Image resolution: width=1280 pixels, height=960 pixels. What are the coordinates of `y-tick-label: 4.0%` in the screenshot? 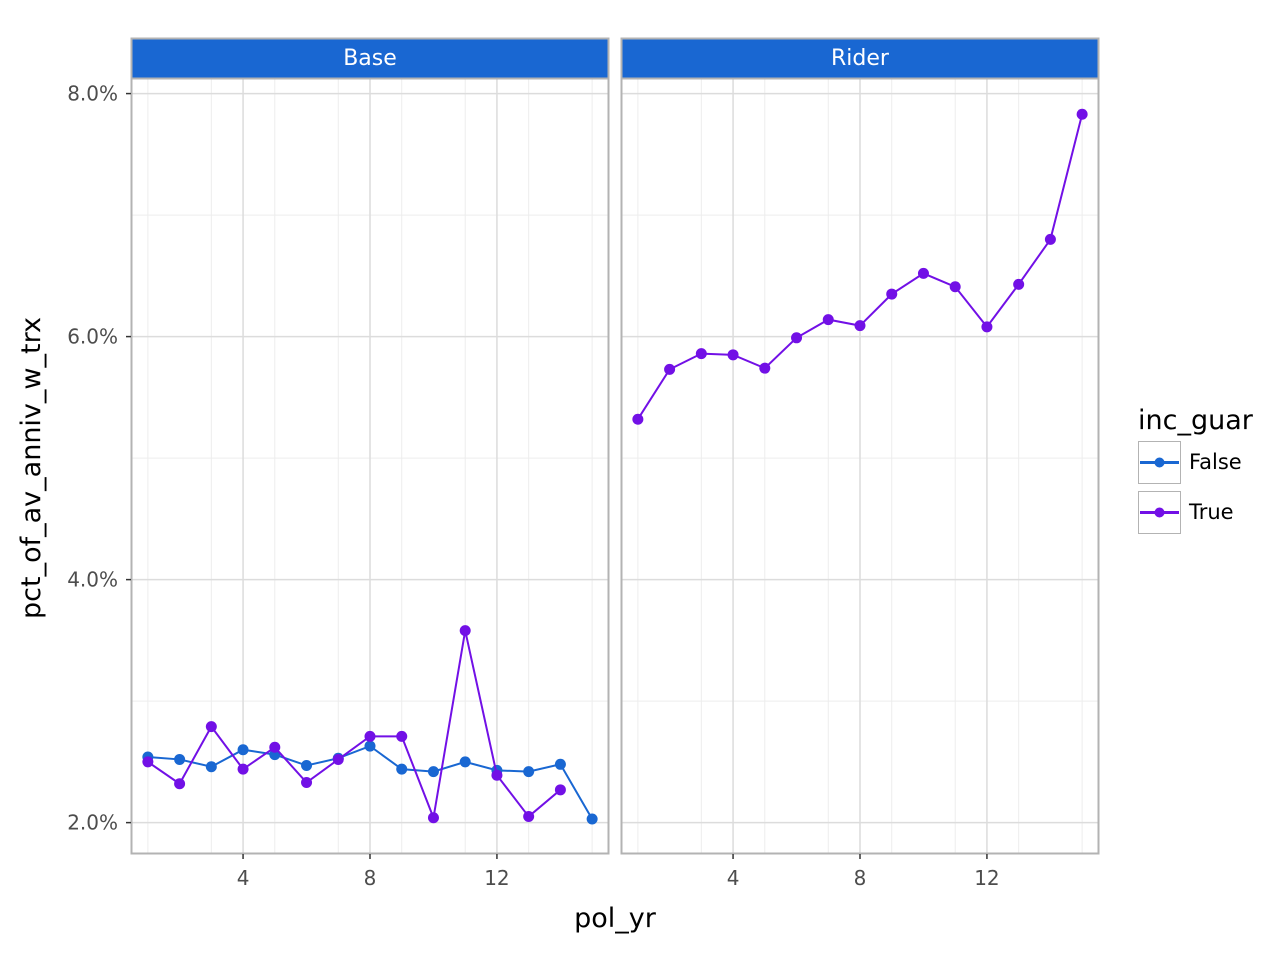 It's located at (92, 580).